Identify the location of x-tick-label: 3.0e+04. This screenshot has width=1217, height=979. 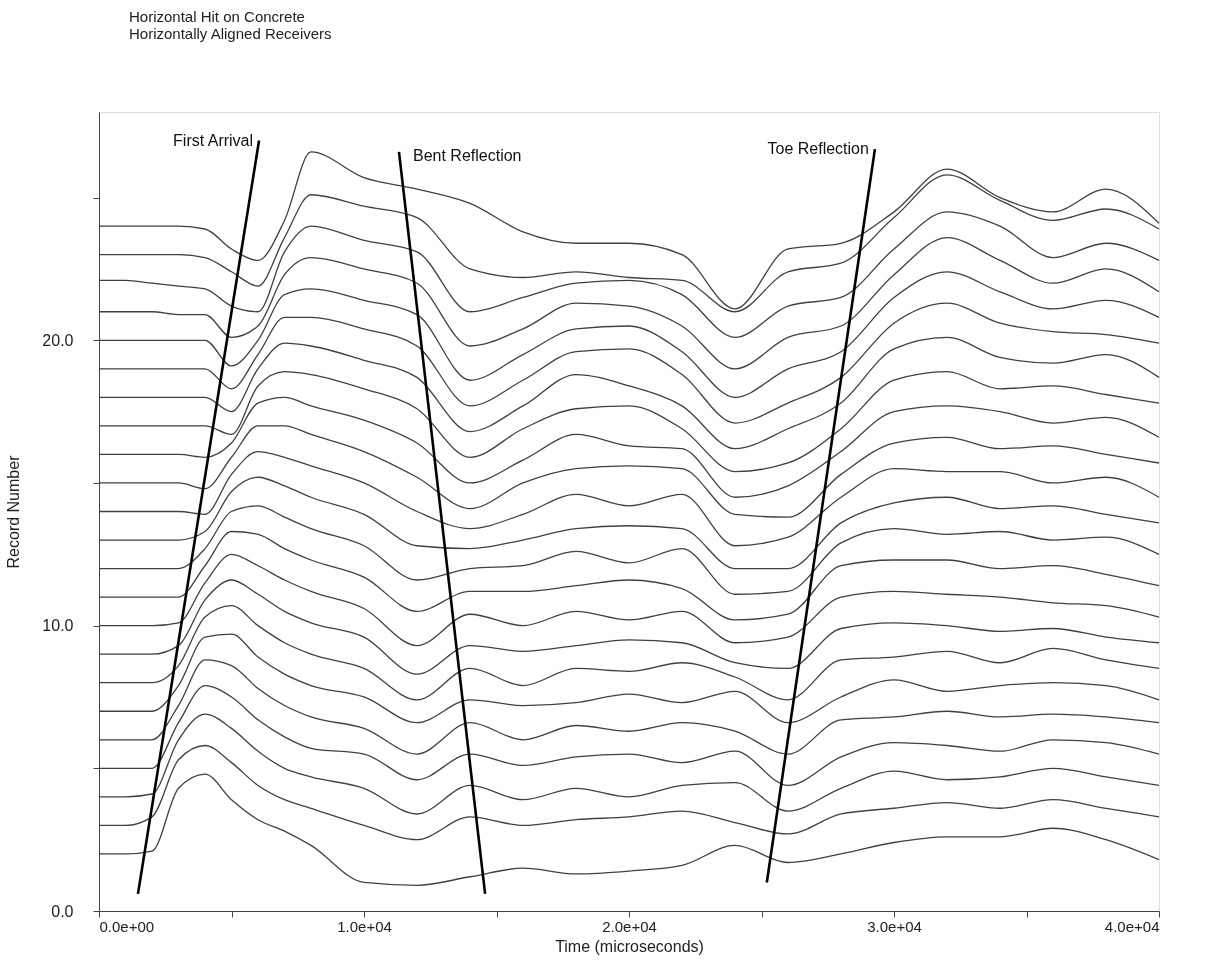
(894, 926).